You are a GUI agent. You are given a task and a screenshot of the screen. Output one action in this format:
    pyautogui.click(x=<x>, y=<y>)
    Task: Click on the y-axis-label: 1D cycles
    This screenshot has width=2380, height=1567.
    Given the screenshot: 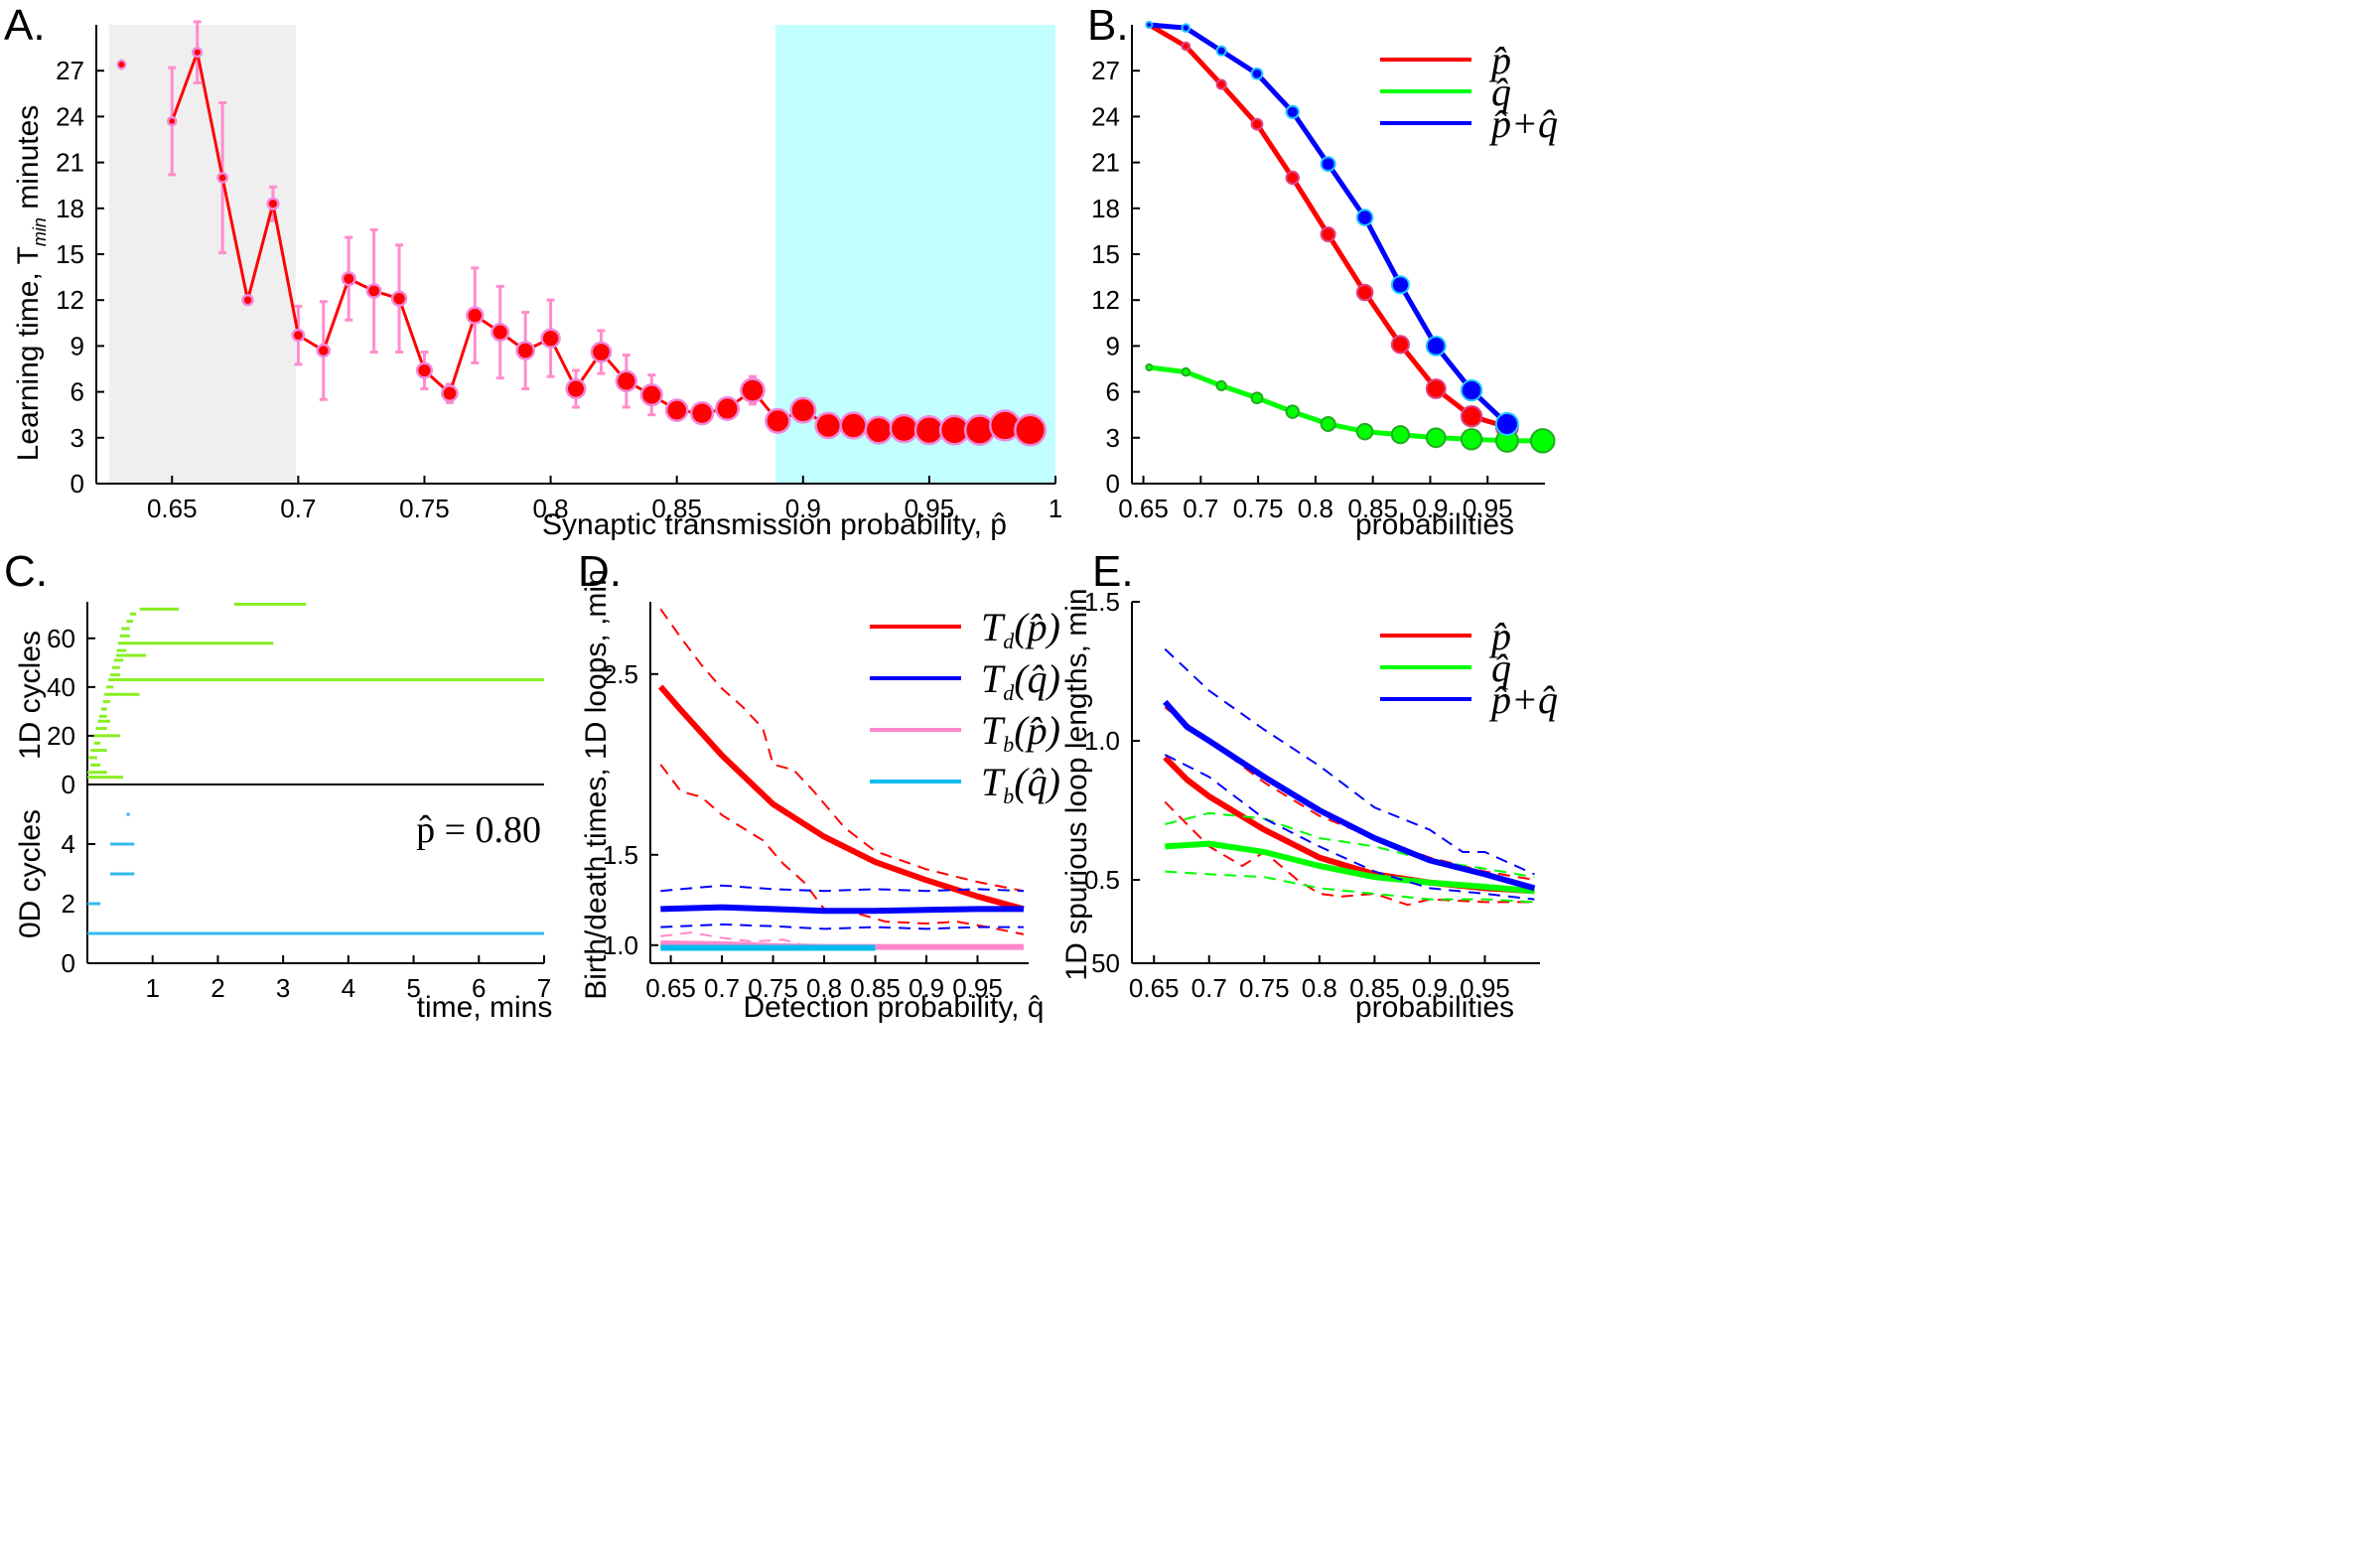 What is the action you would take?
    pyautogui.click(x=30, y=695)
    